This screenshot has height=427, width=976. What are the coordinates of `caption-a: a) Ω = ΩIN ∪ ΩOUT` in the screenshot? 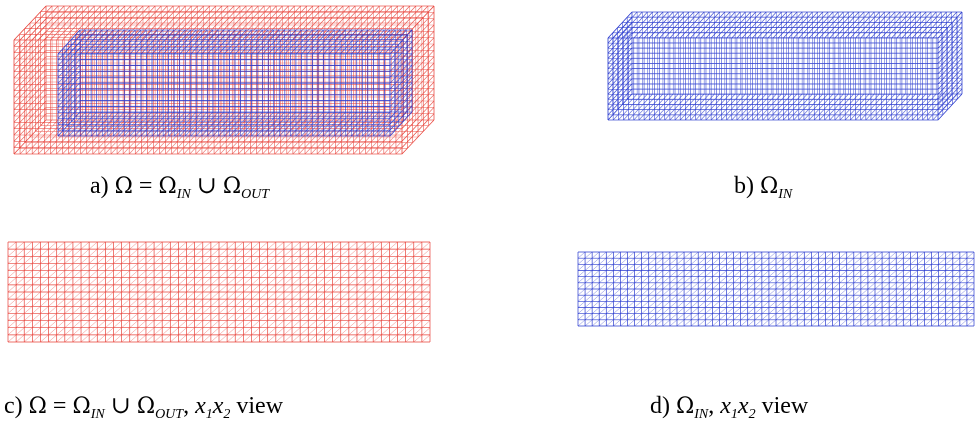 It's located at (180, 187).